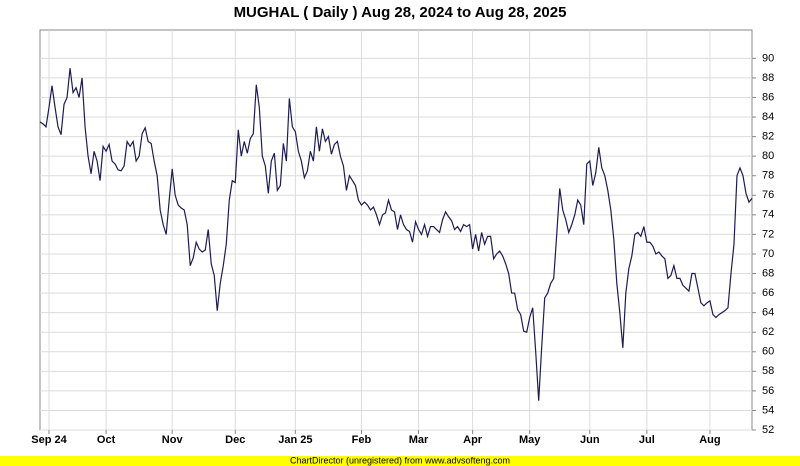 This screenshot has width=800, height=466. I want to click on y-tick-label: 52, so click(768, 430).